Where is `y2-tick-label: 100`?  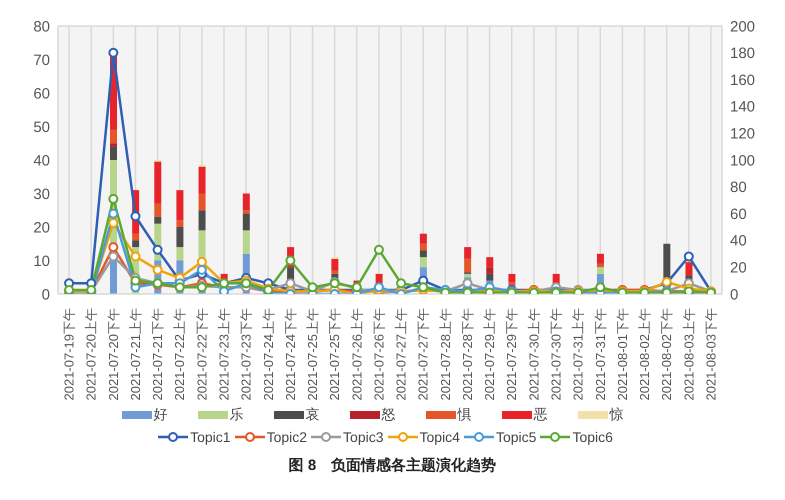 y2-tick-label: 100 is located at coordinates (743, 161).